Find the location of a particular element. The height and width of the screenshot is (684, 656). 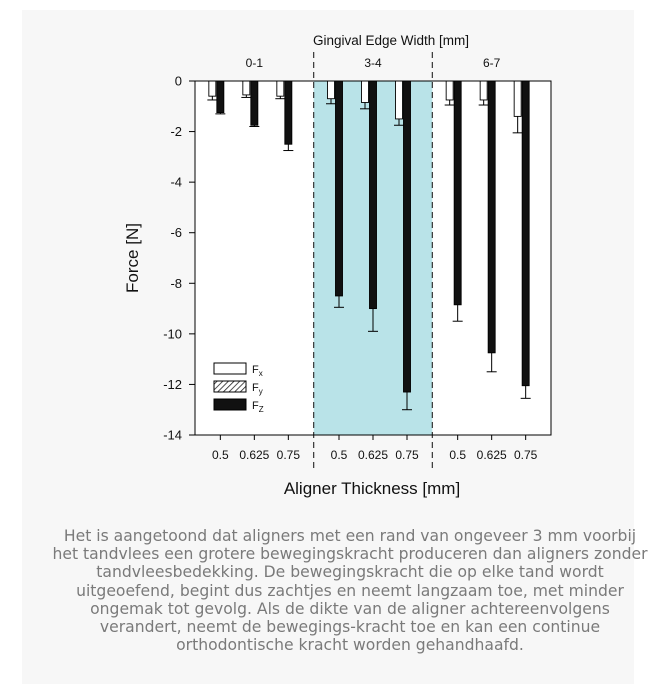

legend-label-f_y: Fy is located at coordinates (257, 389).